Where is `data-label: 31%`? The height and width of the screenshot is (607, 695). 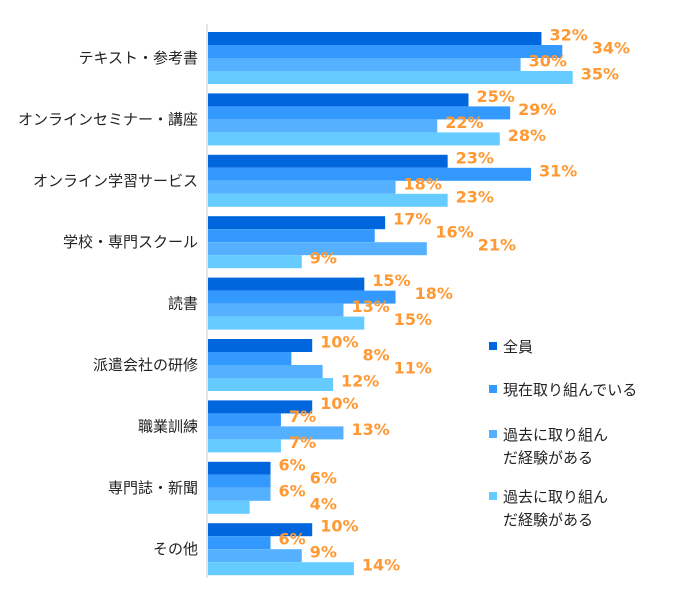
data-label: 31% is located at coordinates (558, 170).